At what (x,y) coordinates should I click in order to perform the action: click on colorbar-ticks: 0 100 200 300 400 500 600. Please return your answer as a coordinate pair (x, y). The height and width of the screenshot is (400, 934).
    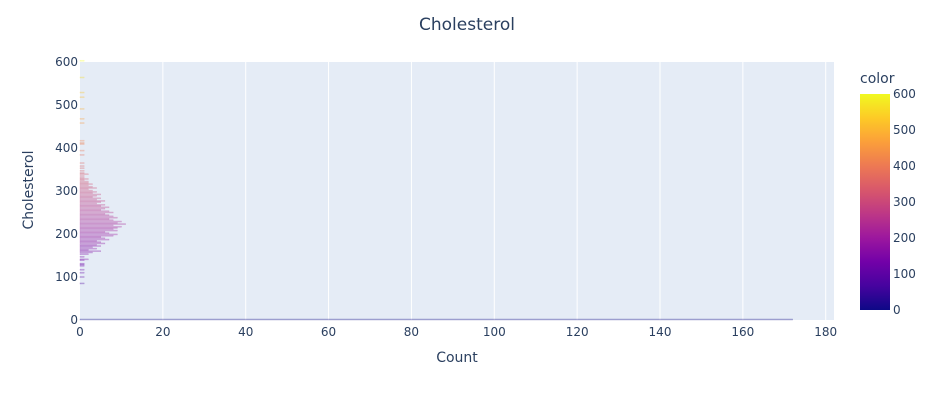
    Looking at the image, I should click on (904, 202).